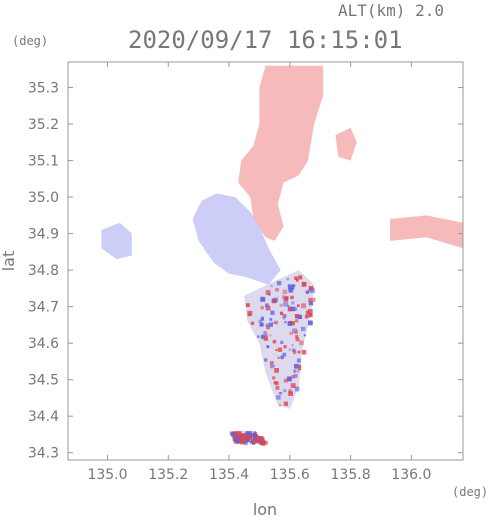  What do you see at coordinates (43, 271) in the screenshot?
I see `y-tick-label: 34.8` at bounding box center [43, 271].